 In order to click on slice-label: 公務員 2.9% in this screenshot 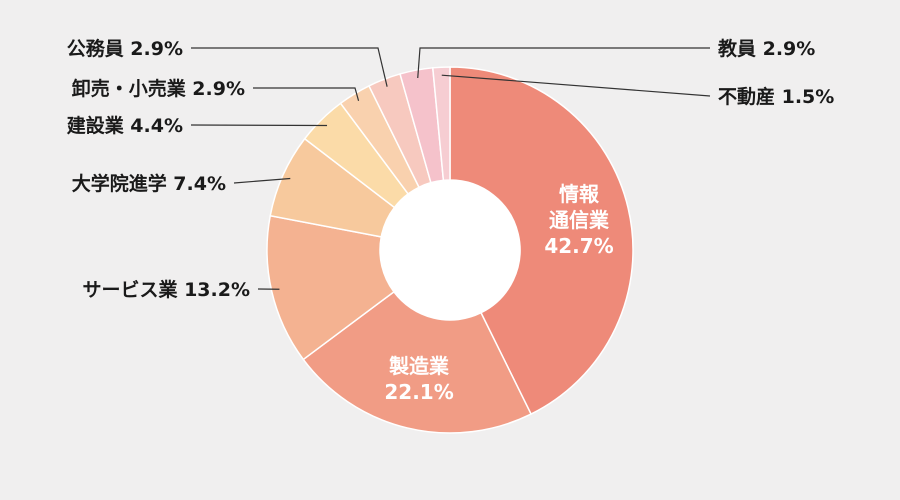, I will do `click(125, 48)`.